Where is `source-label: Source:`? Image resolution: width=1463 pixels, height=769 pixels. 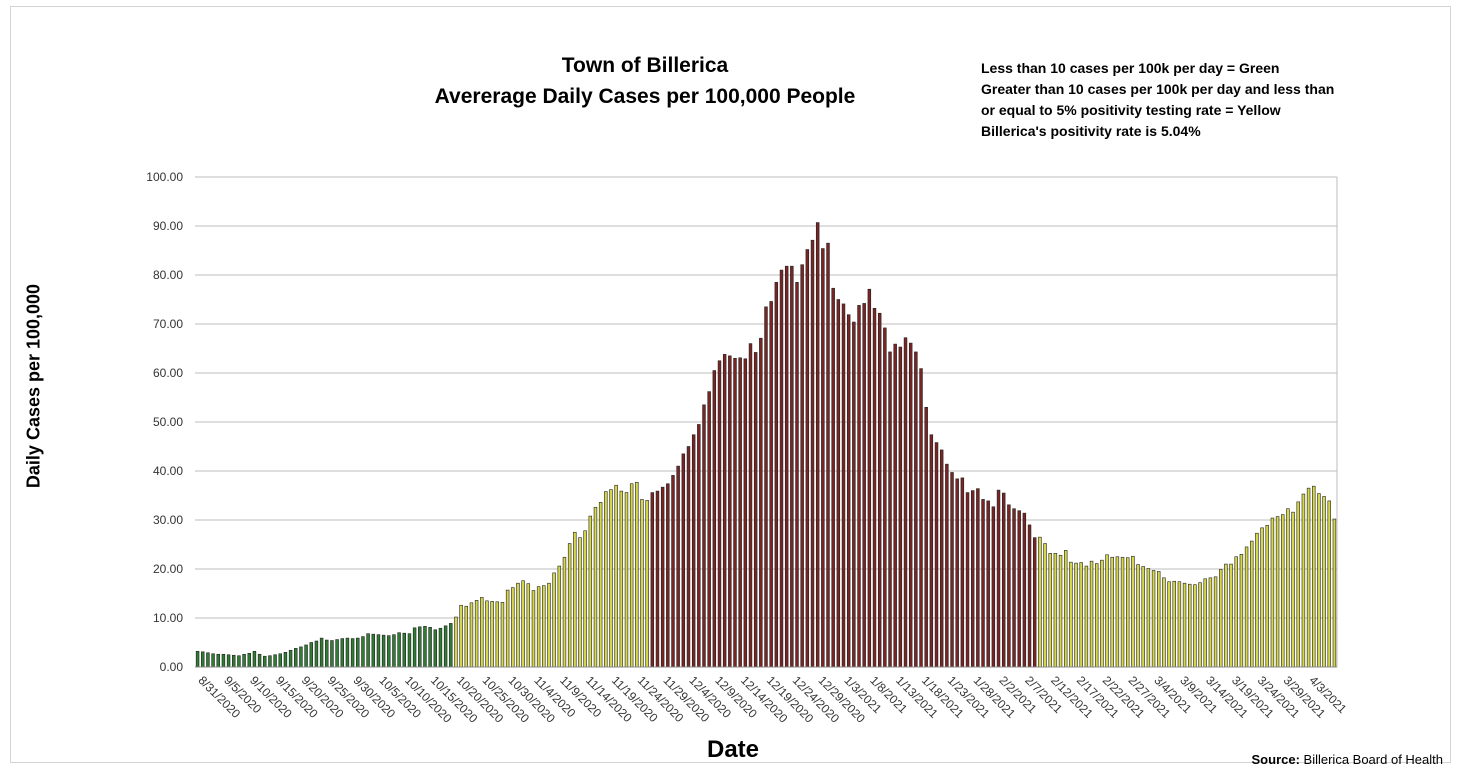 source-label: Source: is located at coordinates (1275, 759).